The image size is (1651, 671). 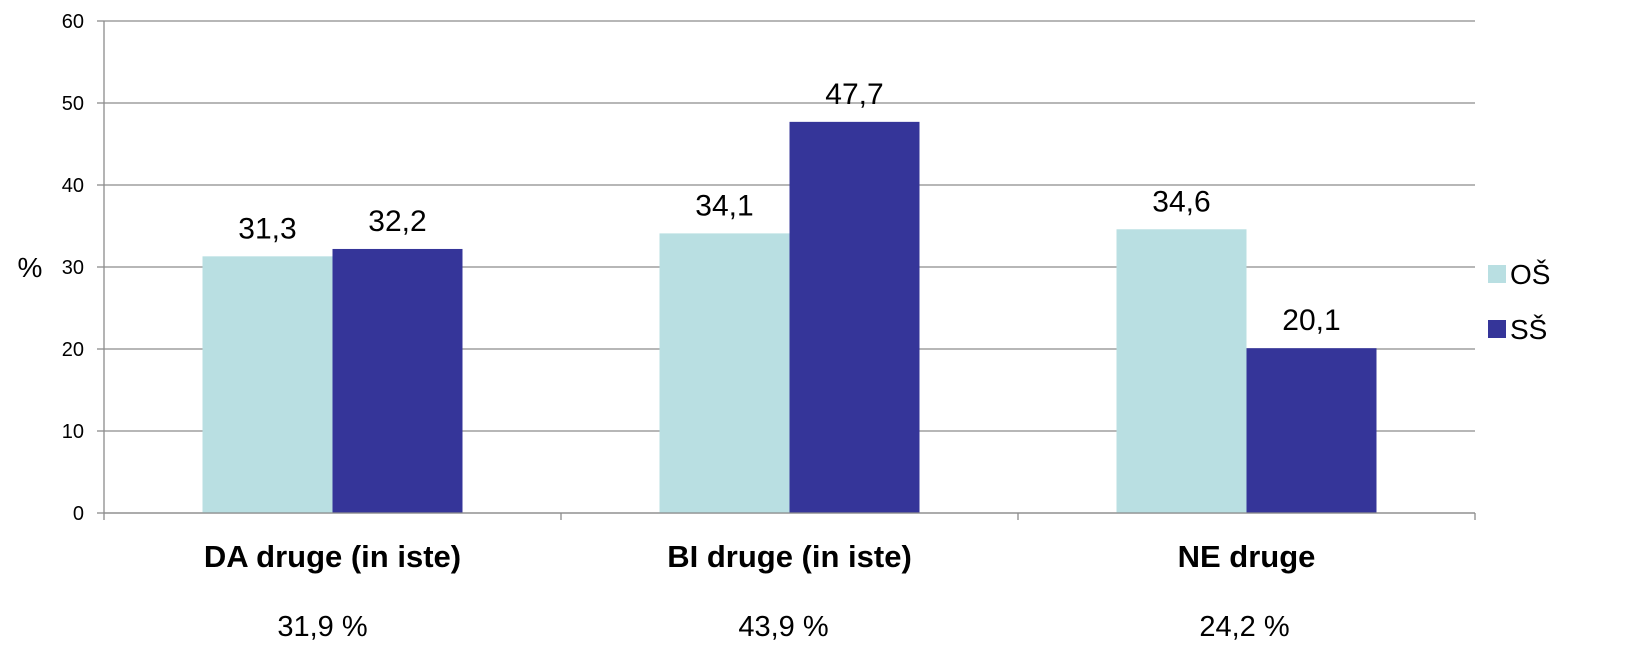 What do you see at coordinates (789, 556) in the screenshot?
I see `x-category-label: BI druge (in iste)` at bounding box center [789, 556].